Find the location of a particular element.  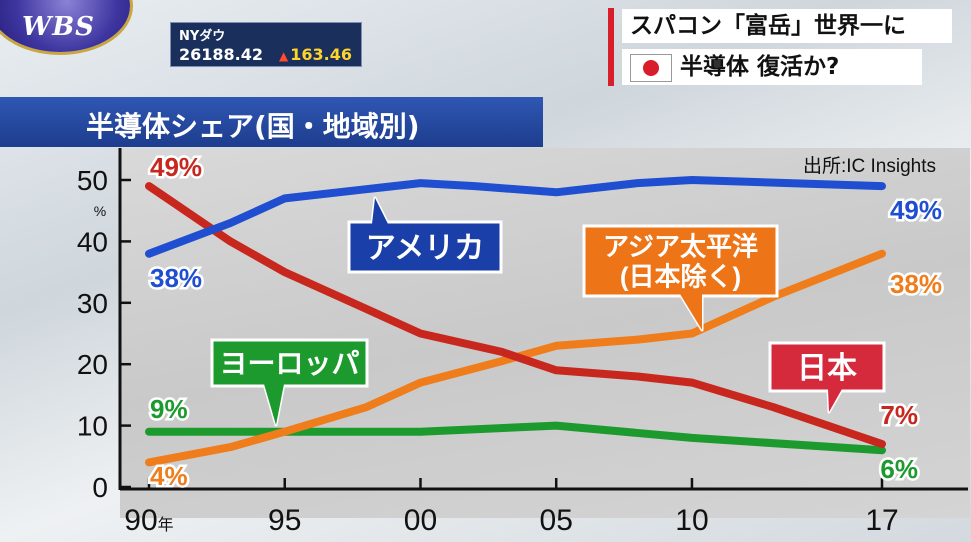

callout-asia-pointer-fill is located at coordinates (691, 312).